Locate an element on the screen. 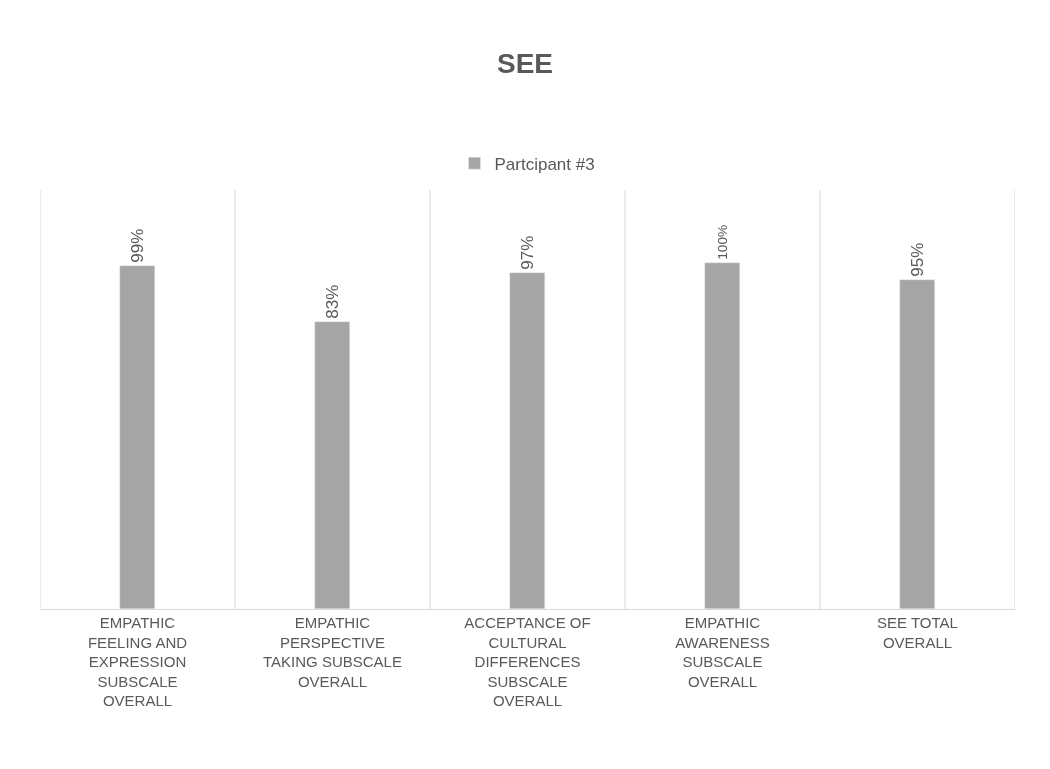 The height and width of the screenshot is (769, 1050). data-label: 83% is located at coordinates (332, 301).